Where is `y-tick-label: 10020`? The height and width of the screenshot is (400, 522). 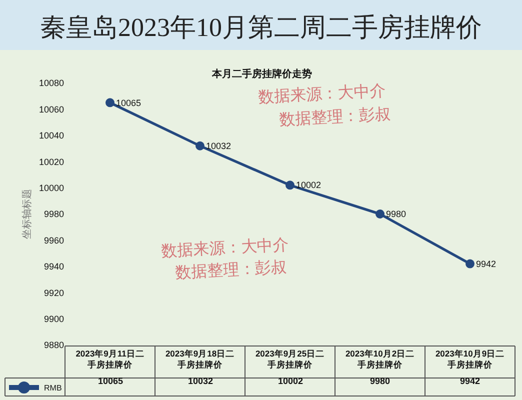 y-tick-label: 10020 is located at coordinates (51, 161).